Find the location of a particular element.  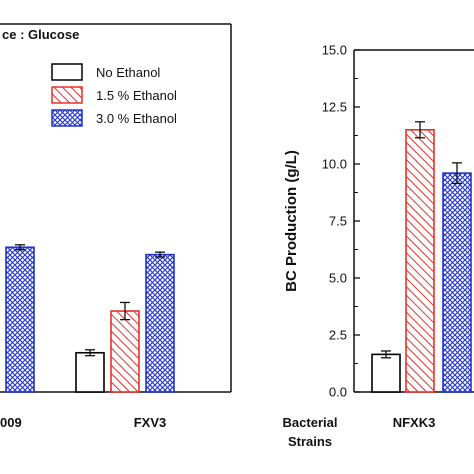

right-yticks: 0.0 2.5 5.0 7.5 10.0 12.5 15.0 is located at coordinates (341, 221).